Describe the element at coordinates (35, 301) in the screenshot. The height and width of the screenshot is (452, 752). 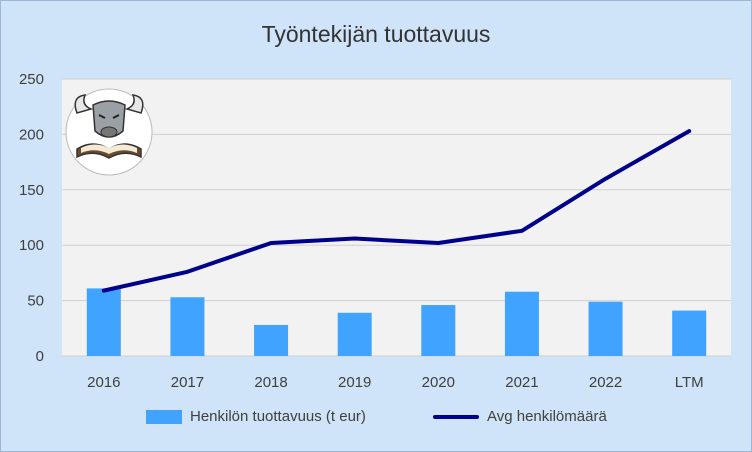
I see `y-tick-label: 50` at that location.